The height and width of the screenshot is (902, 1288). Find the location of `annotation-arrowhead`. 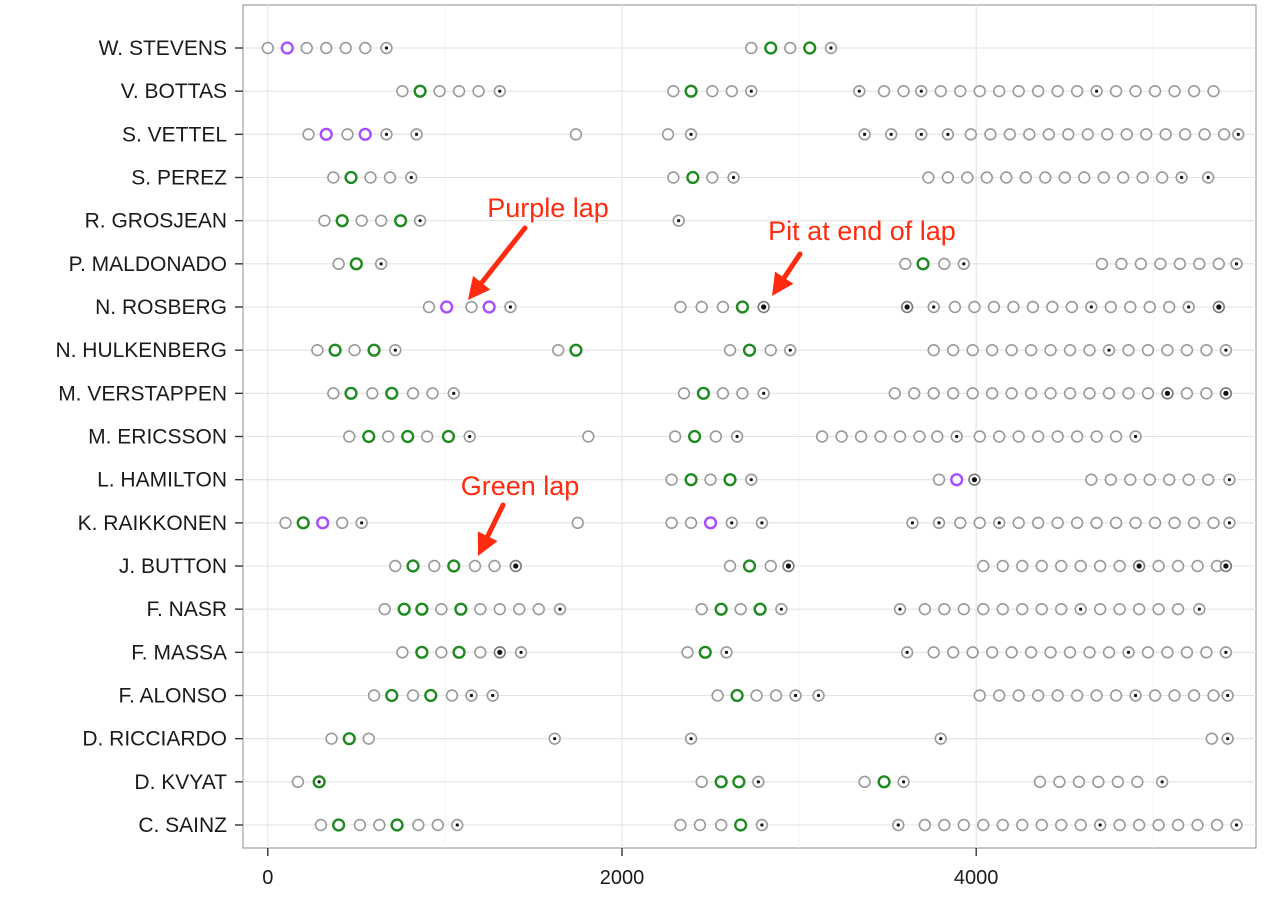

annotation-arrowhead is located at coordinates (783, 283).